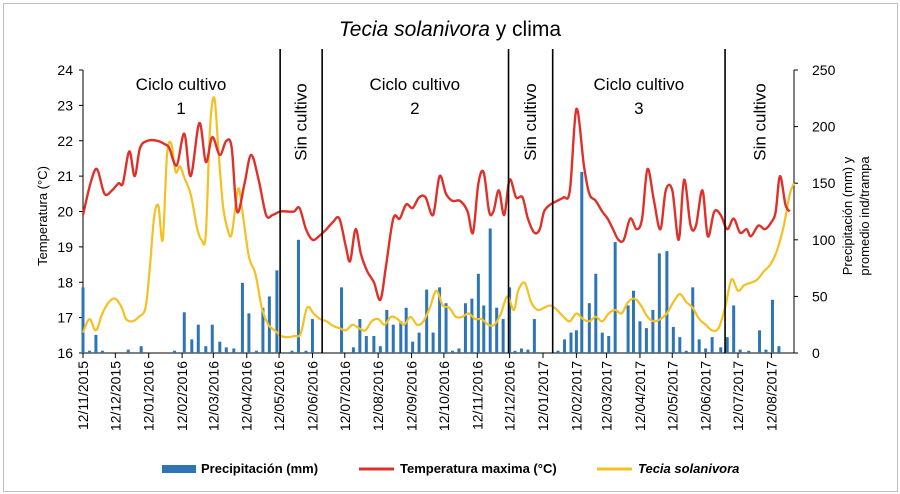 This screenshot has height=494, width=900. I want to click on legend-label-temperature: Temperatura maxima (°C), so click(478, 468).